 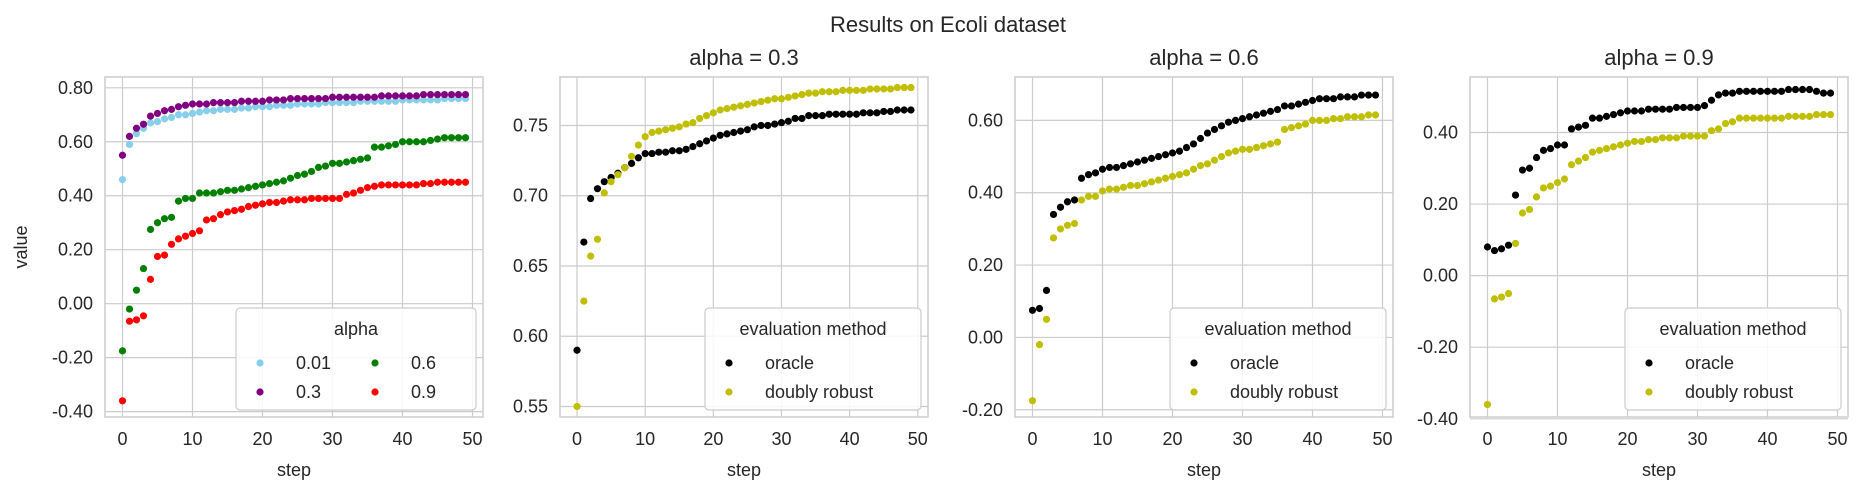 What do you see at coordinates (530, 266) in the screenshot?
I see `y-tick-label: 0.65` at bounding box center [530, 266].